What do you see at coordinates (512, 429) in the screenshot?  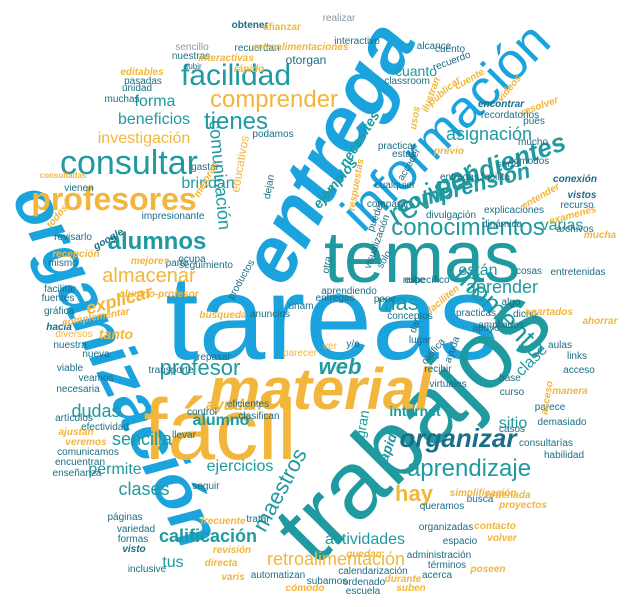 I see `cloud-word: casos` at bounding box center [512, 429].